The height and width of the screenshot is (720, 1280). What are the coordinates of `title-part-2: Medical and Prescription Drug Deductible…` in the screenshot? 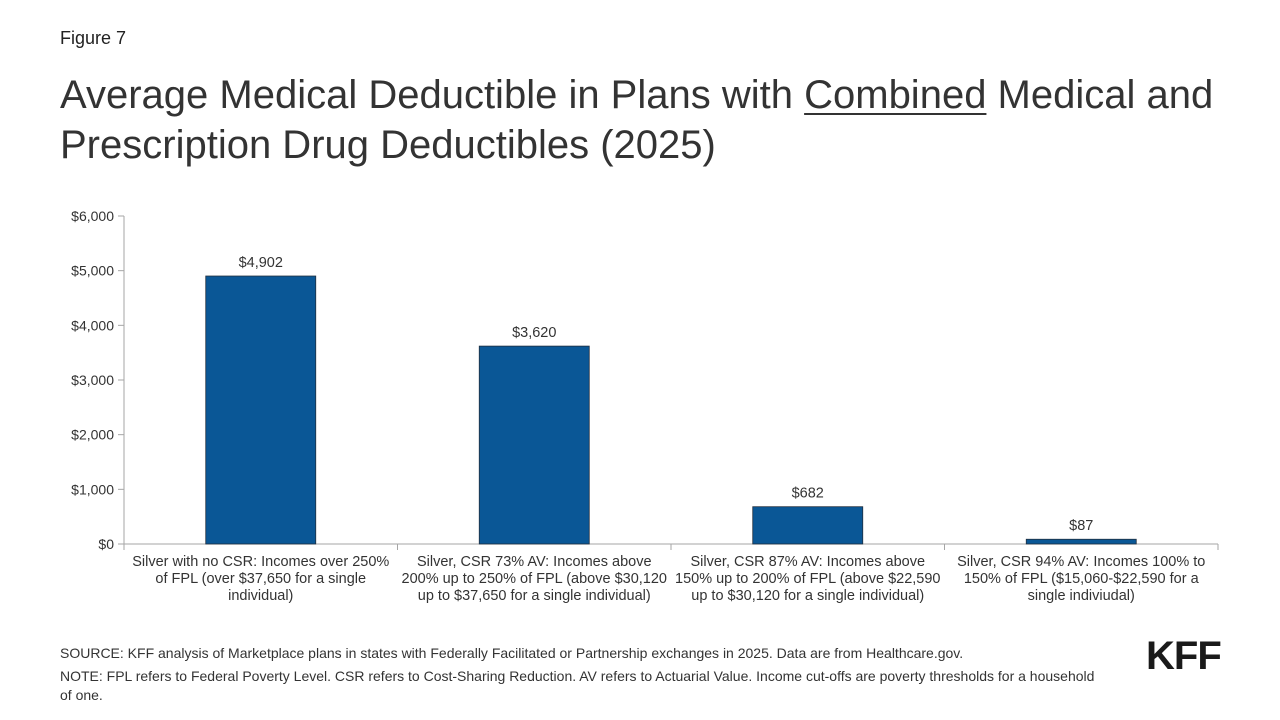 It's located at (637, 120).